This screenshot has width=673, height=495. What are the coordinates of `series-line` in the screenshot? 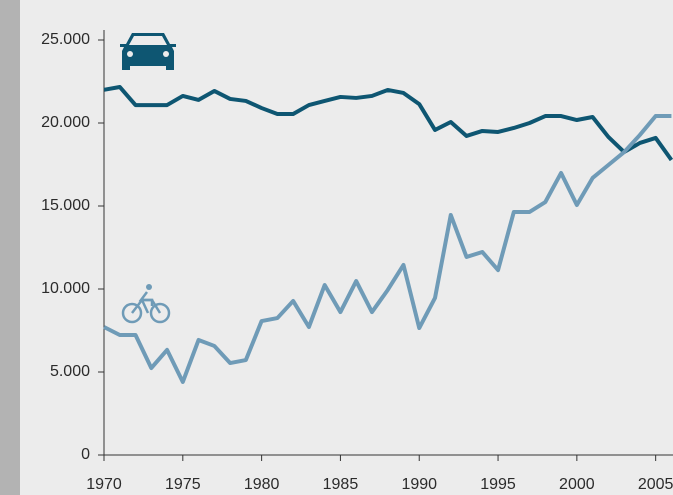 It's located at (388, 123).